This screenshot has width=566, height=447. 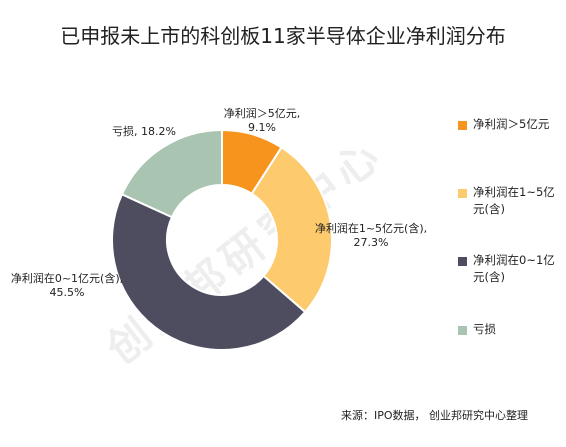 I want to click on slice-loss, so click(x=171, y=173).